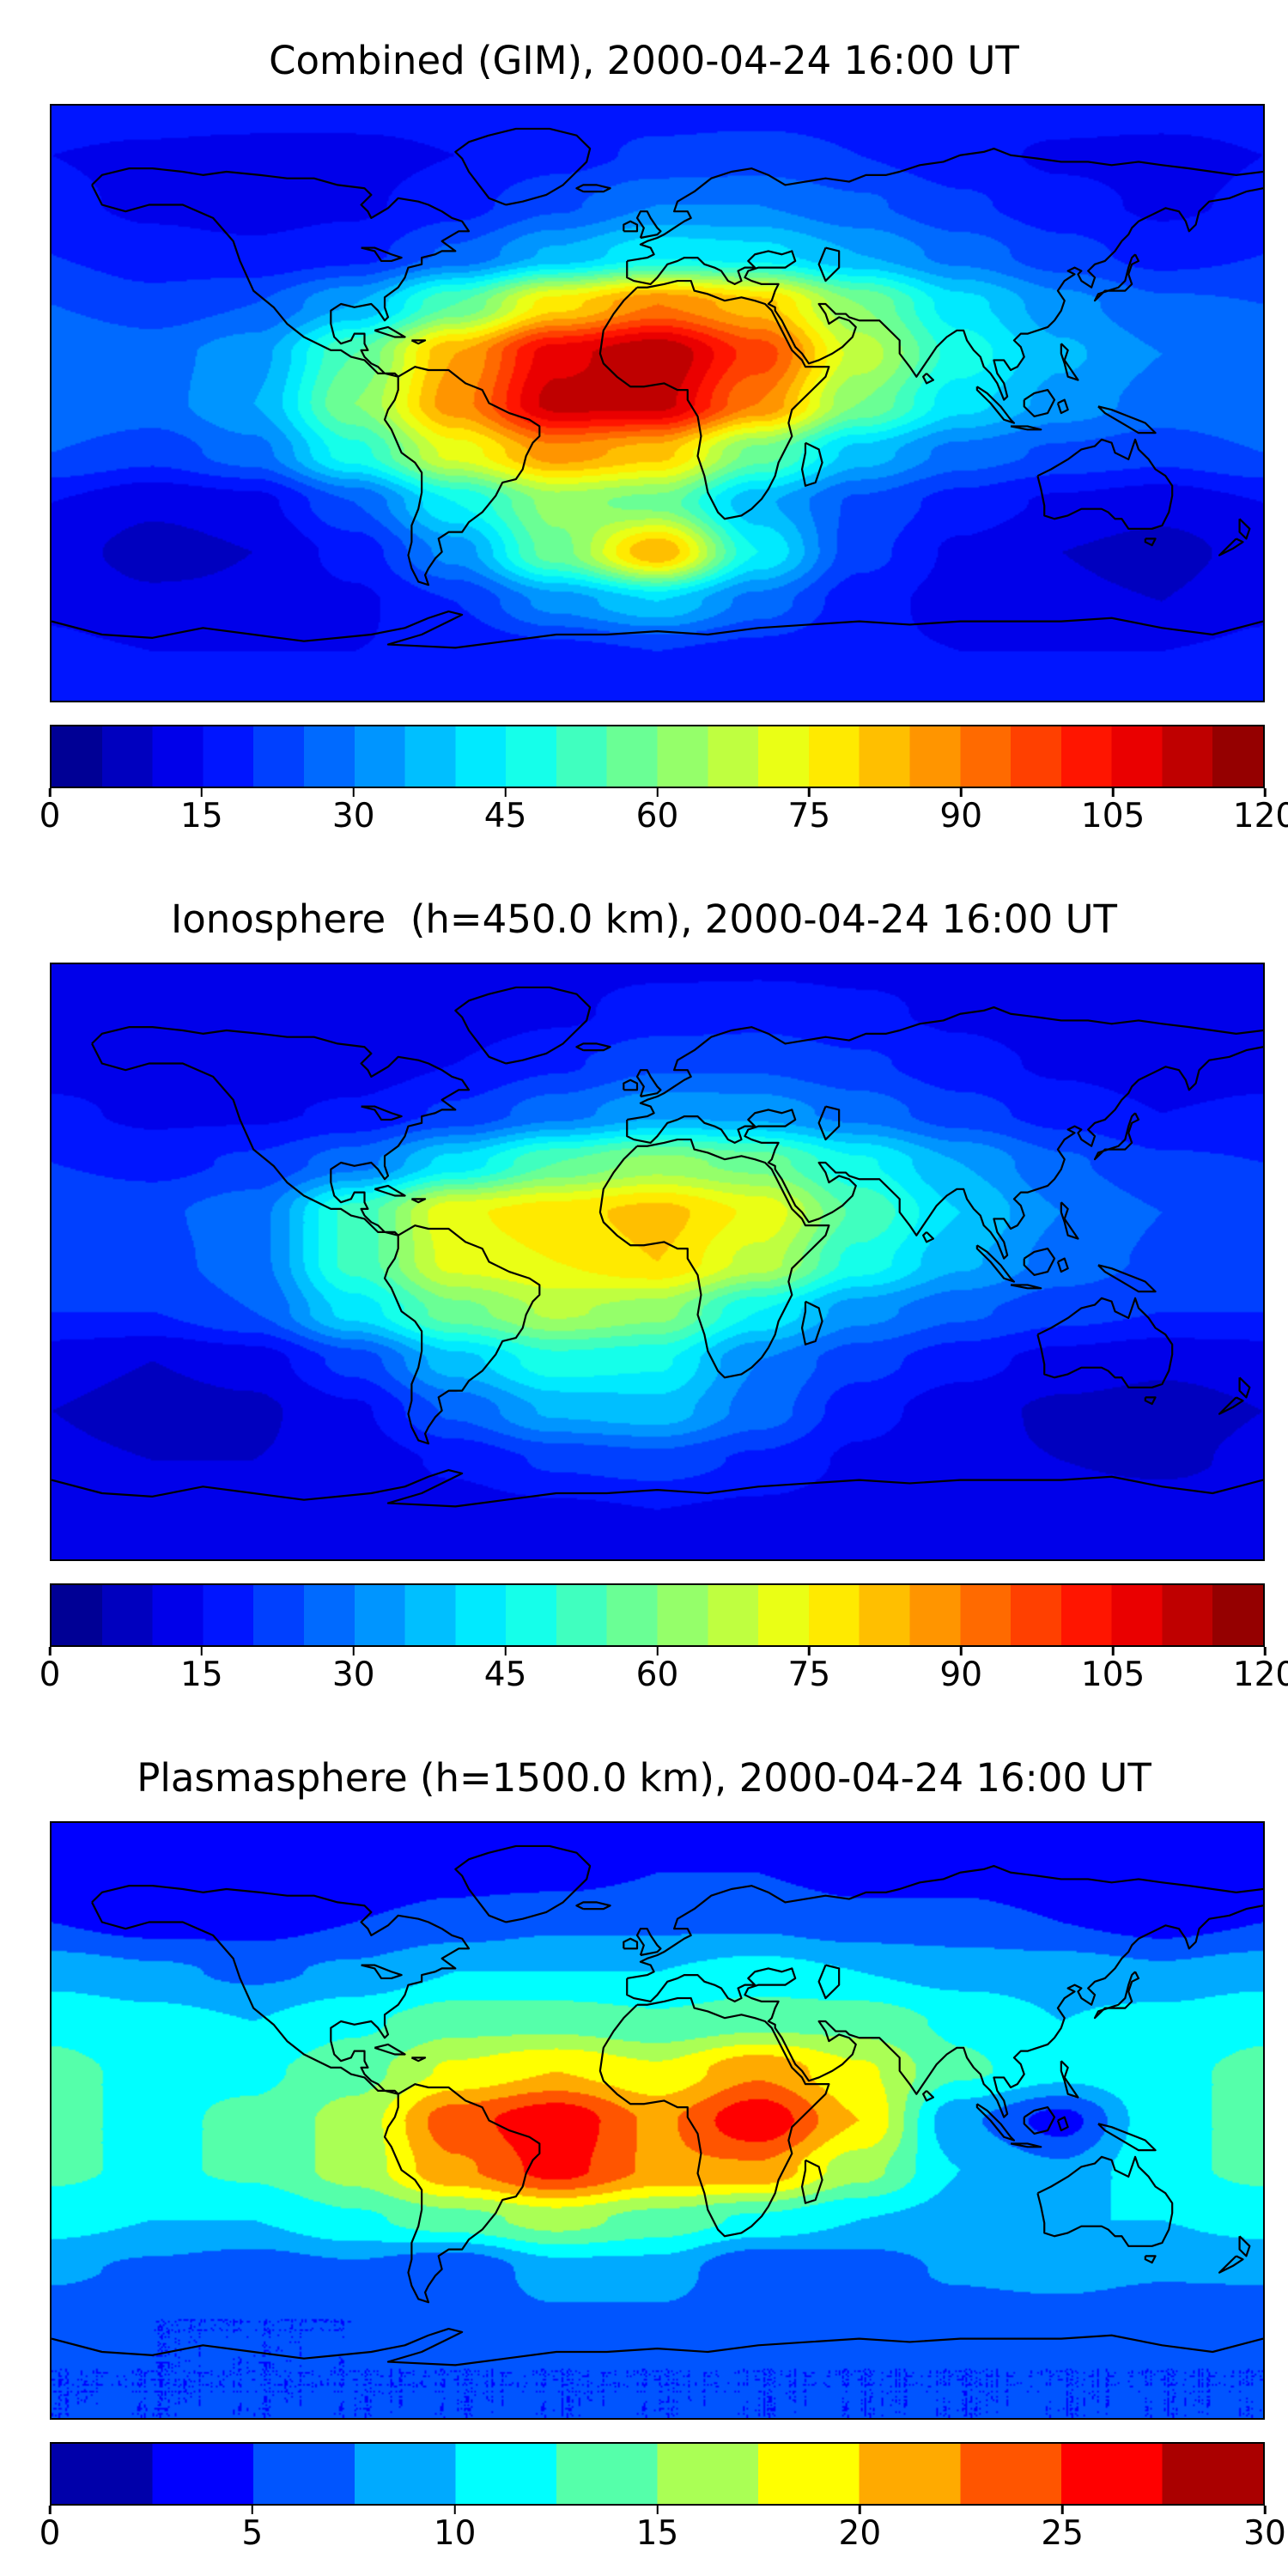 This screenshot has height=2576, width=1288. What do you see at coordinates (644, 61) in the screenshot?
I see `panel-title-combined: Combined (GIM), 2000-04-24 16:00 UT` at bounding box center [644, 61].